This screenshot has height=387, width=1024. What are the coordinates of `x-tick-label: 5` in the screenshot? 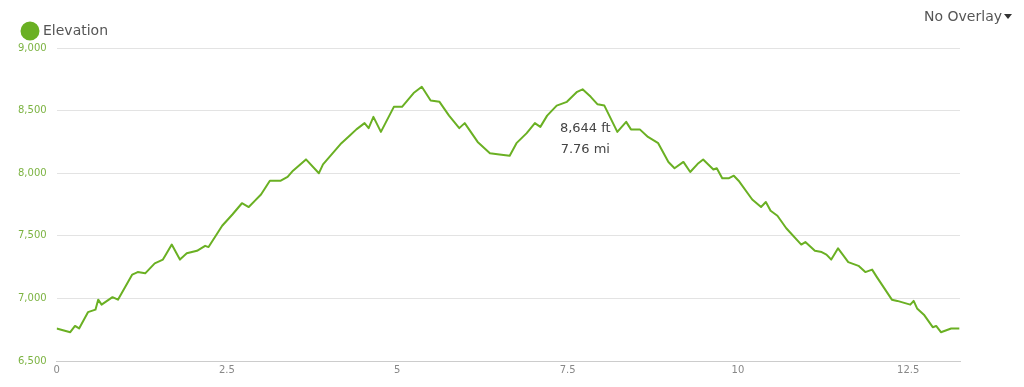 It's located at (397, 369).